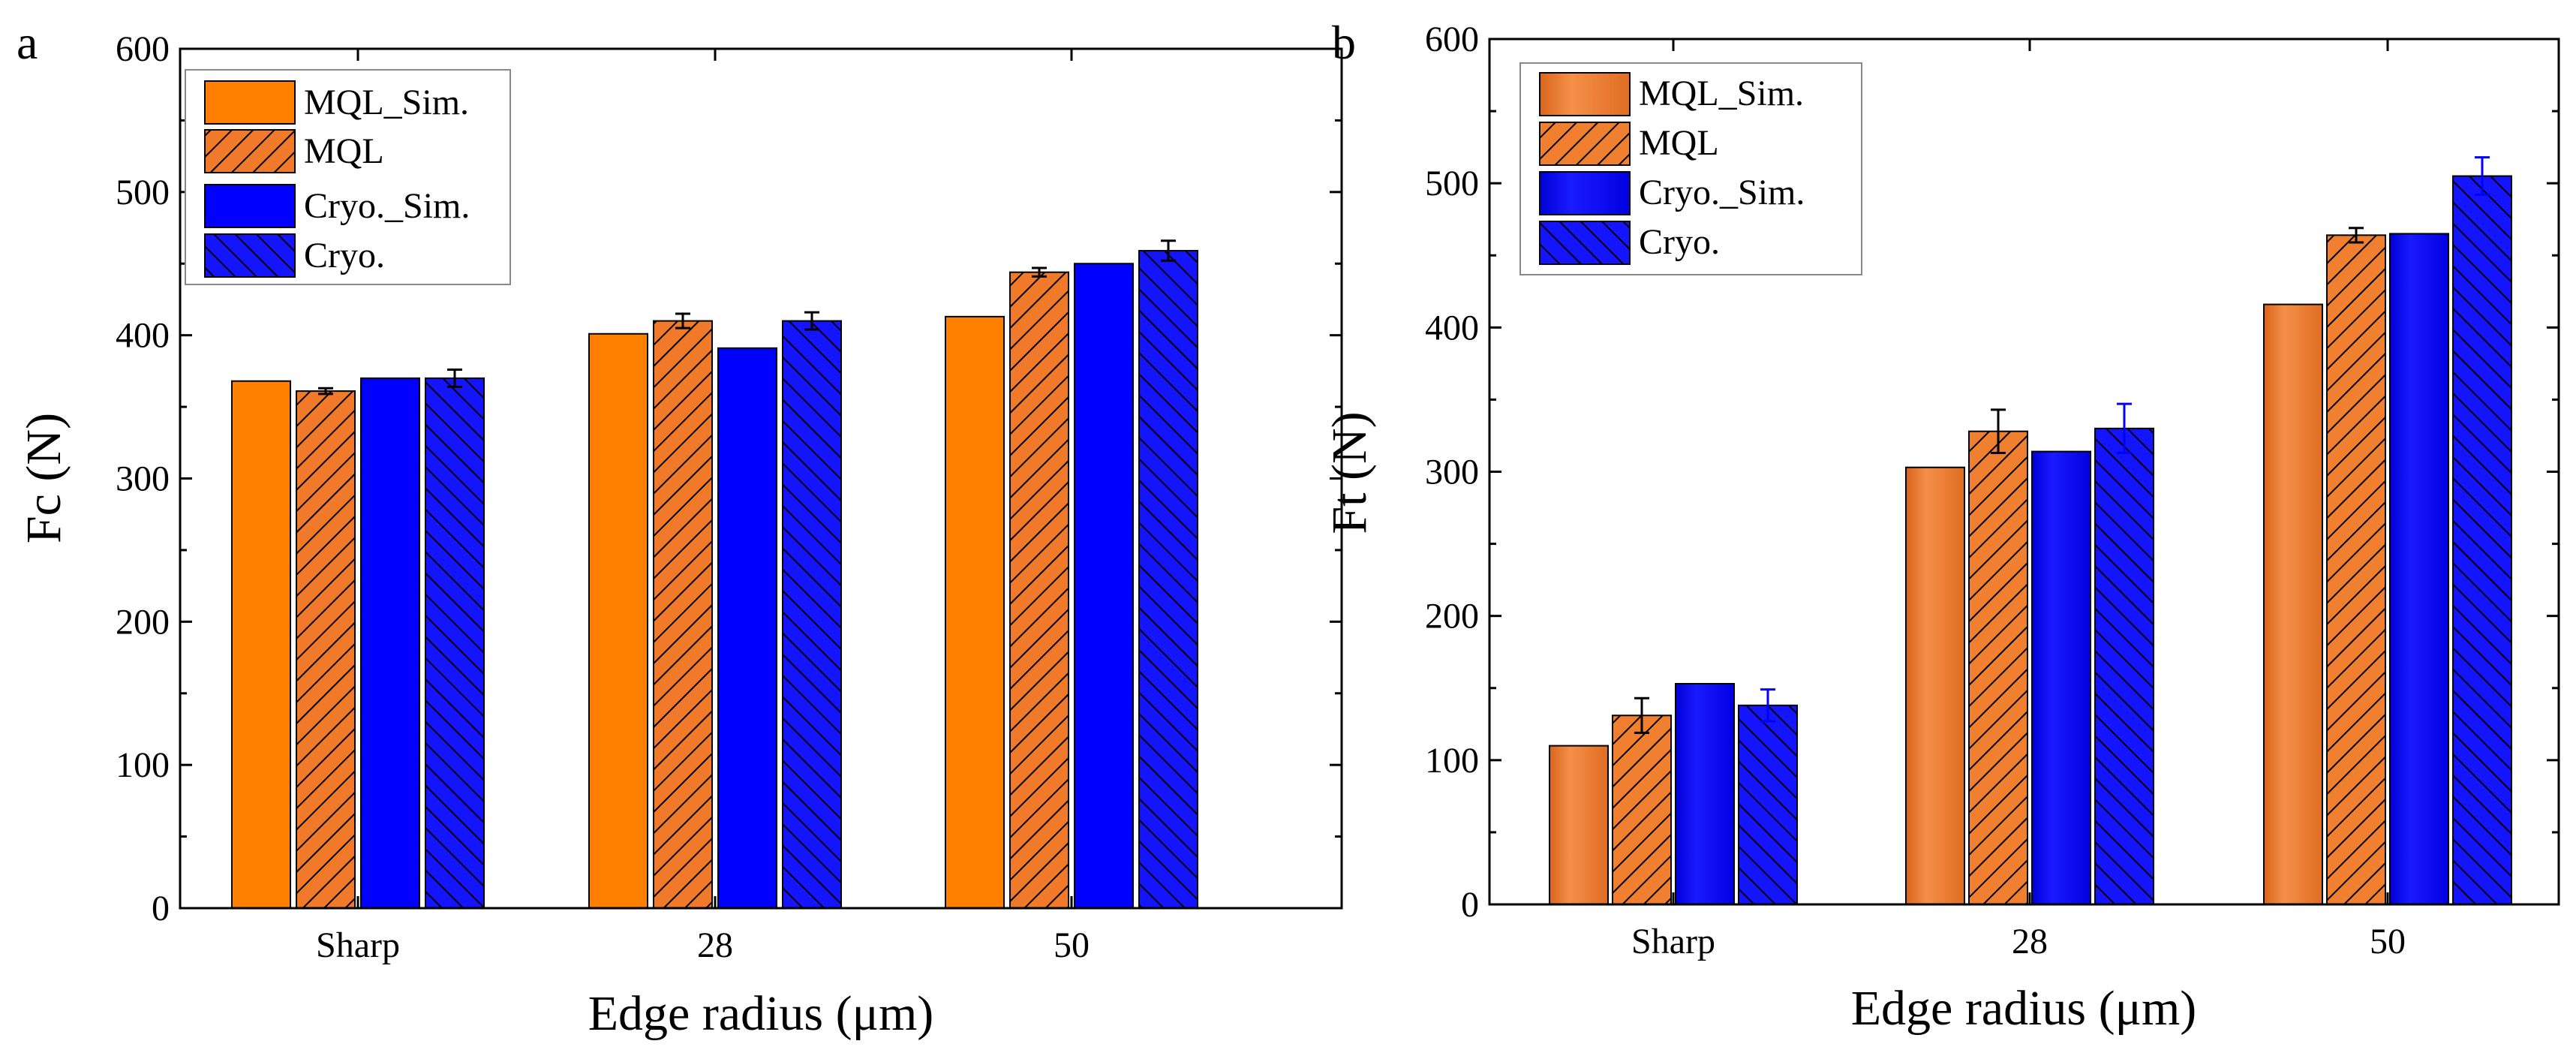  Describe the element at coordinates (747, 317) in the screenshot. I see `panel-a-error-bars` at that location.